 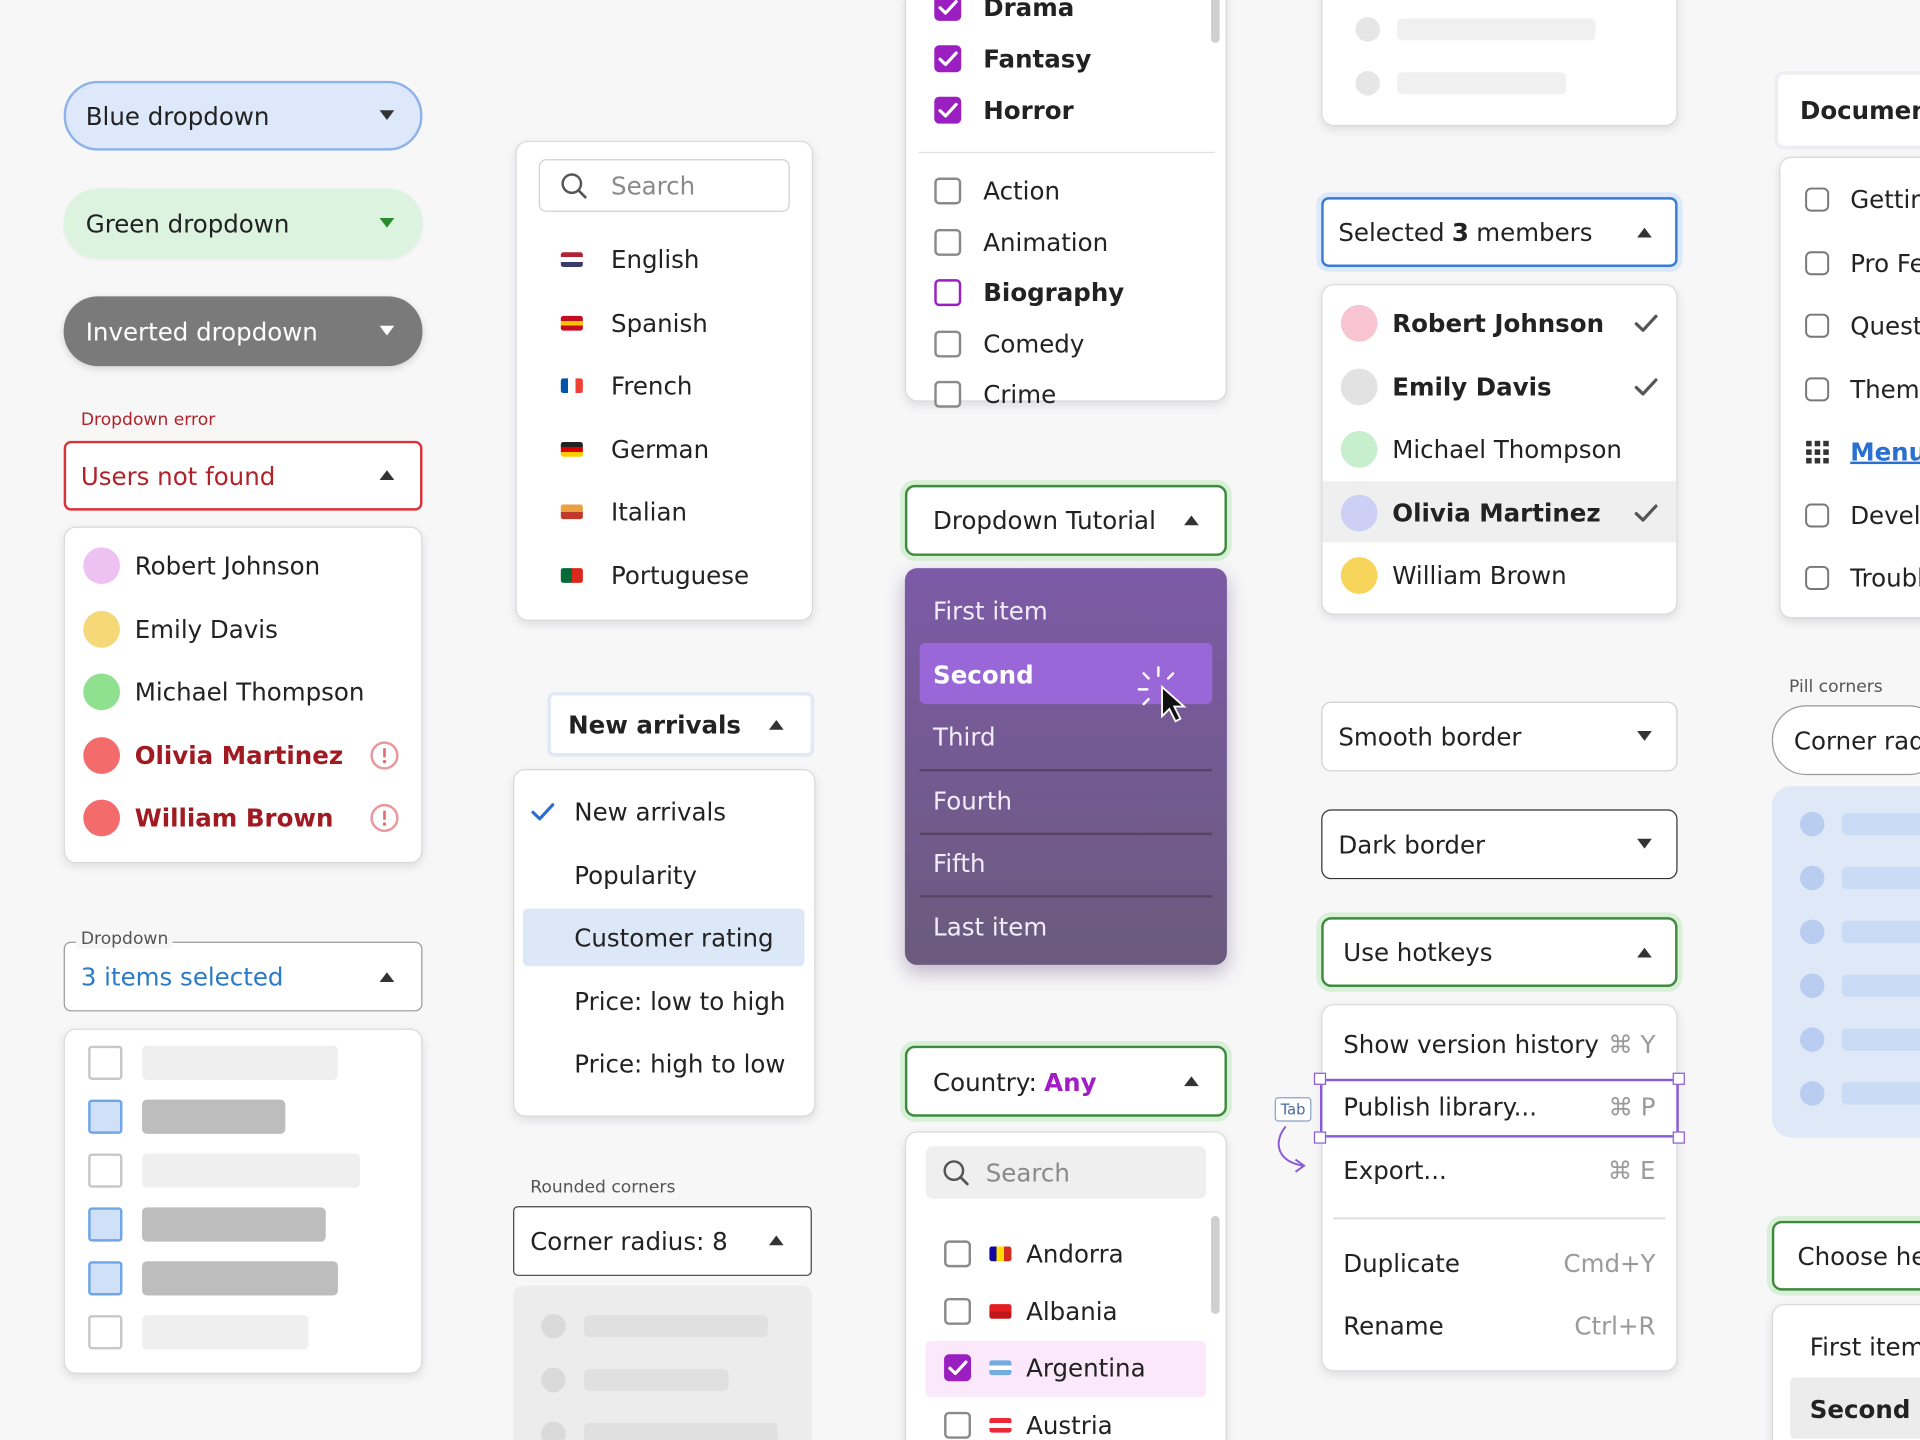 I want to click on list-item: Andorra, so click(x=1075, y=1254).